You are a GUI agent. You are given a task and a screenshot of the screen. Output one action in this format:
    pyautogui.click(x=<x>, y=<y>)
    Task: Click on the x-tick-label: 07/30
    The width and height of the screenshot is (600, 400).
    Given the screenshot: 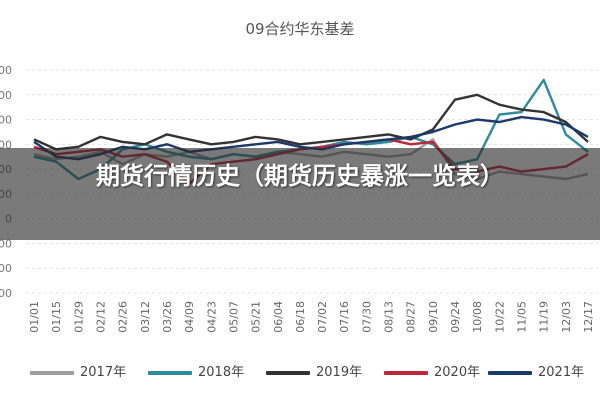 What is the action you would take?
    pyautogui.click(x=366, y=317)
    